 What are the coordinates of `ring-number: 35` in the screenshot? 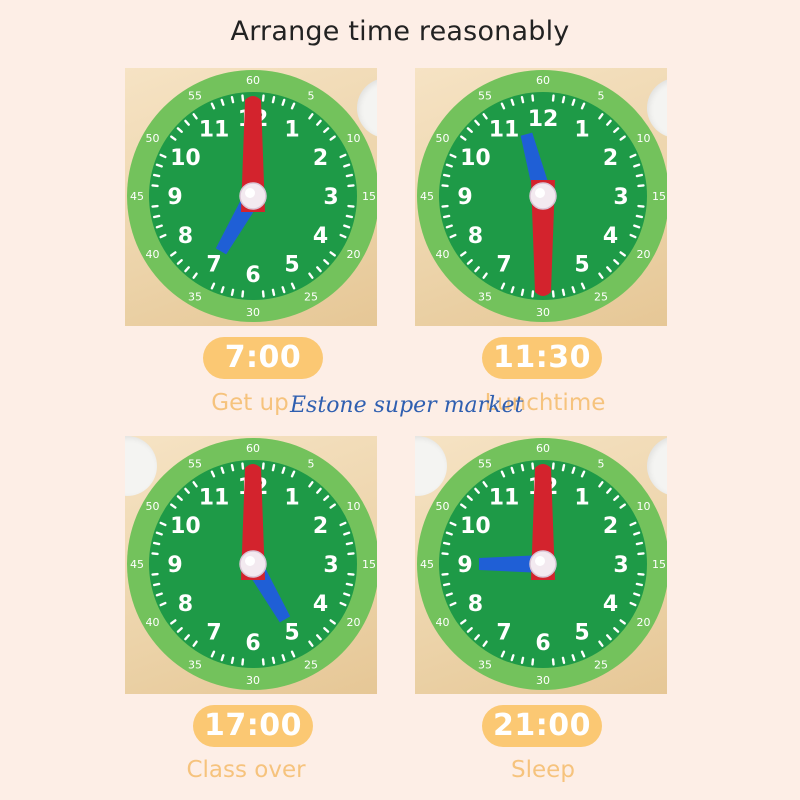 It's located at (485, 296).